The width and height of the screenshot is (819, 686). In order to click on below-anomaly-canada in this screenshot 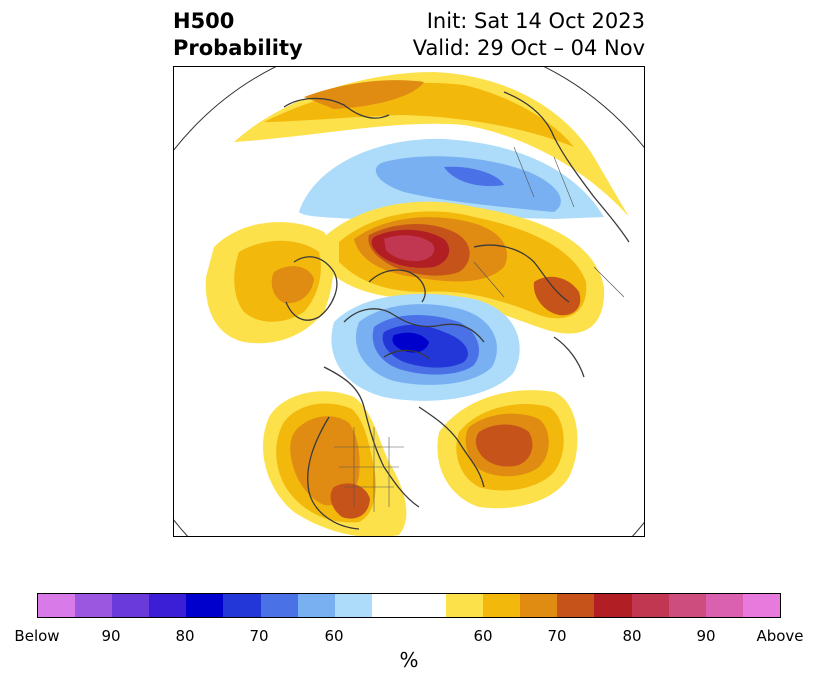, I will do `click(425, 347)`.